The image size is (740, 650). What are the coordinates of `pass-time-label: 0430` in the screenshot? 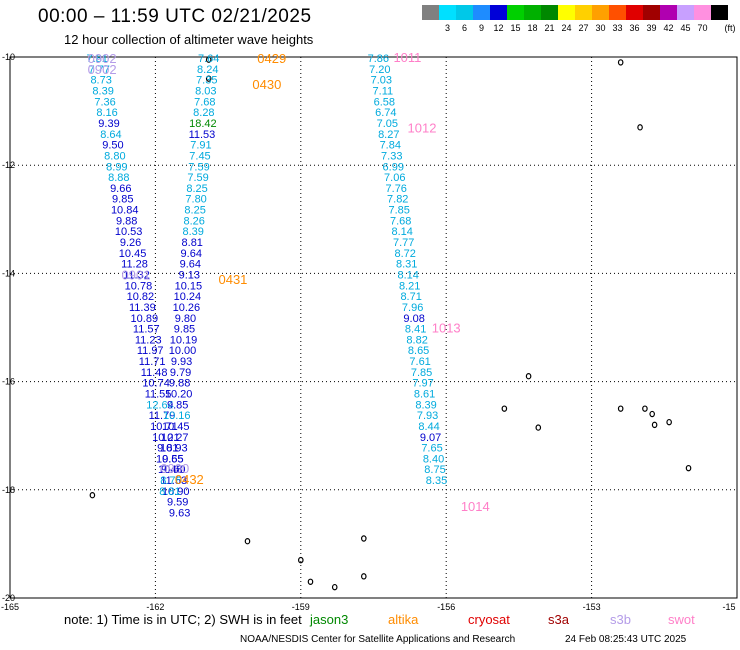 It's located at (266, 84).